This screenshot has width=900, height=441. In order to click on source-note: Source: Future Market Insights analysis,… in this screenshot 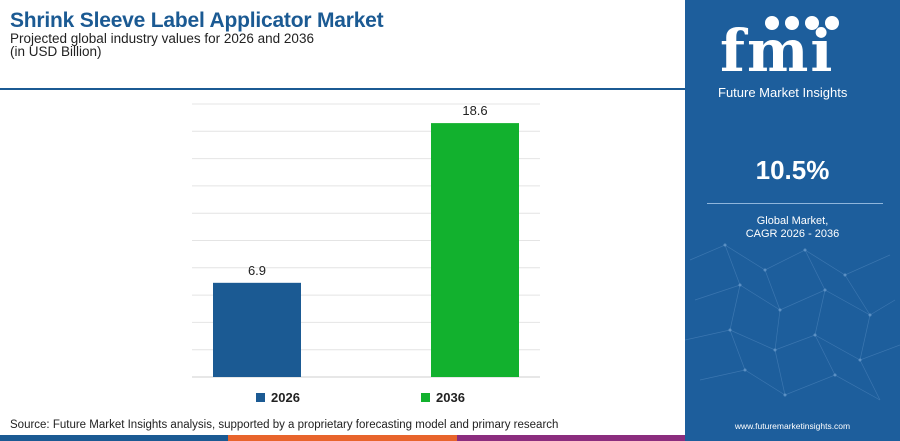, I will do `click(284, 425)`.